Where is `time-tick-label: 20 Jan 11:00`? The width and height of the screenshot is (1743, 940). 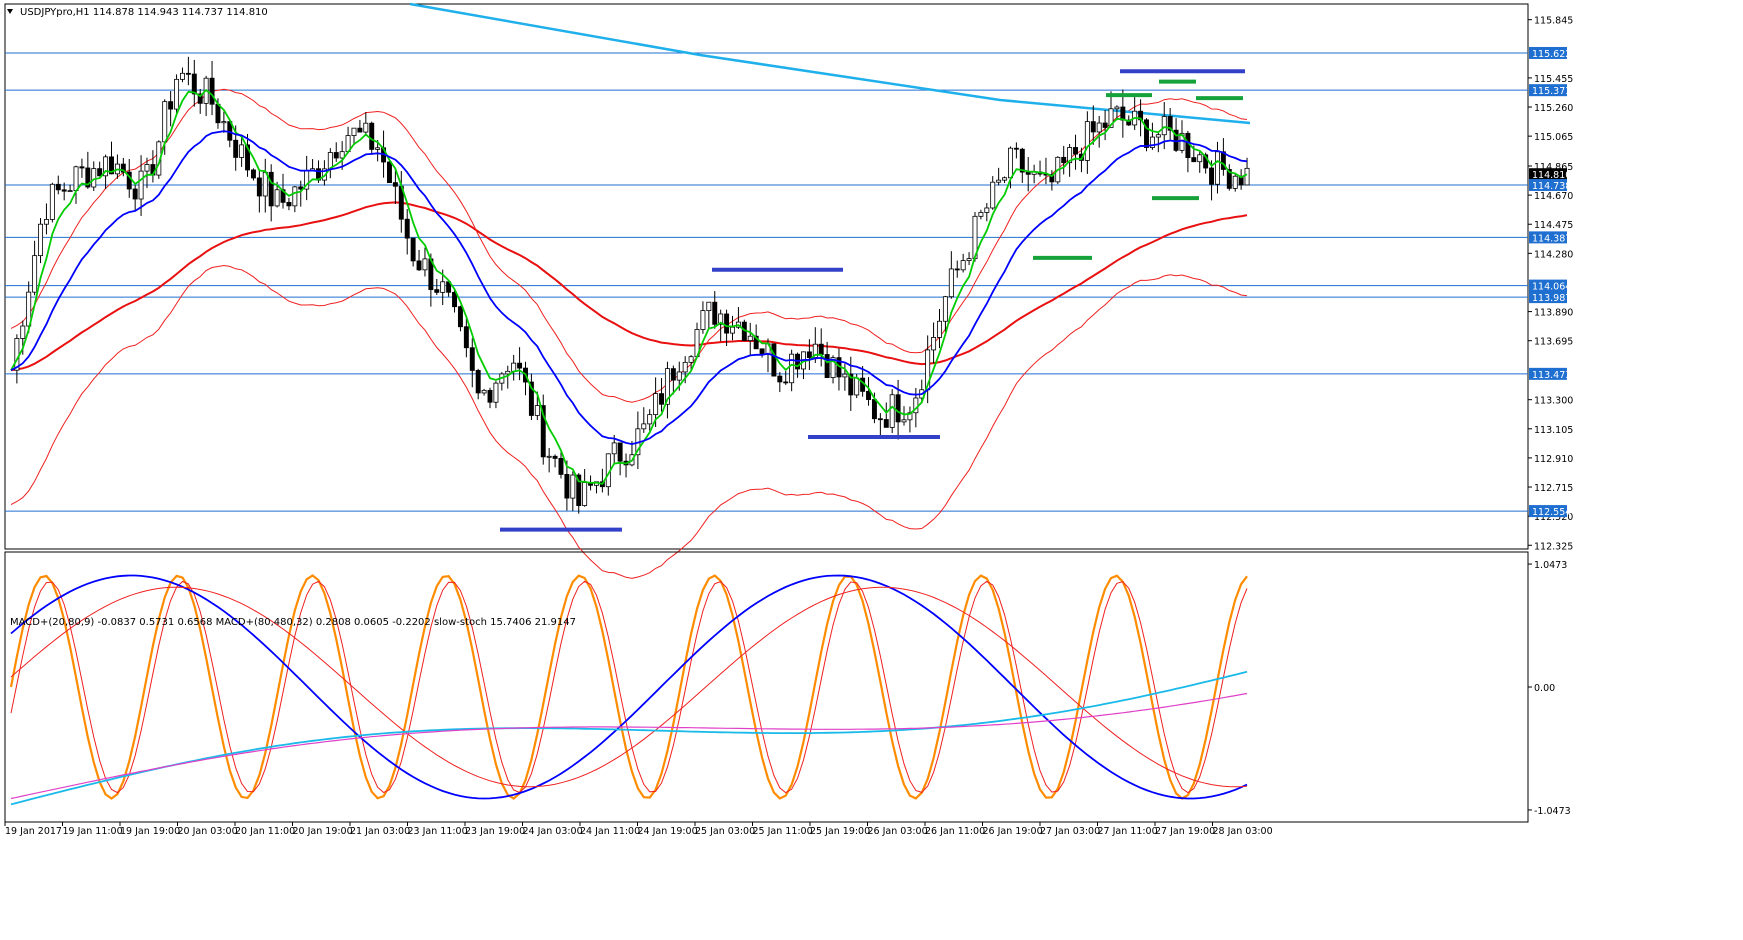 time-tick-label: 20 Jan 11:00 is located at coordinates (265, 831).